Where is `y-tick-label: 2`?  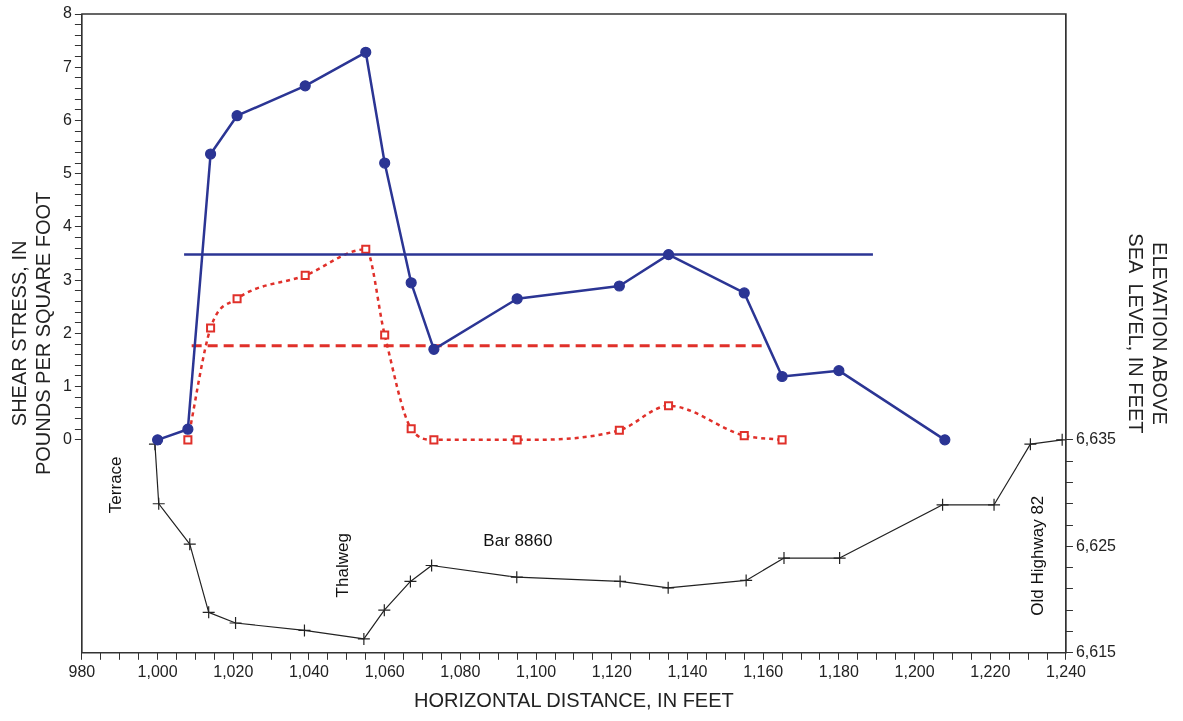 y-tick-label: 2 is located at coordinates (67, 332).